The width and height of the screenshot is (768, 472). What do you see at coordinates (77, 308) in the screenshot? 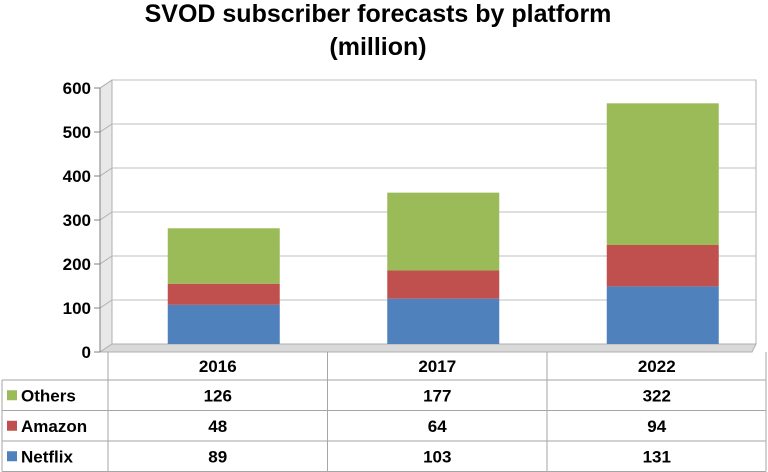
I see `y-tick-label: 100` at bounding box center [77, 308].